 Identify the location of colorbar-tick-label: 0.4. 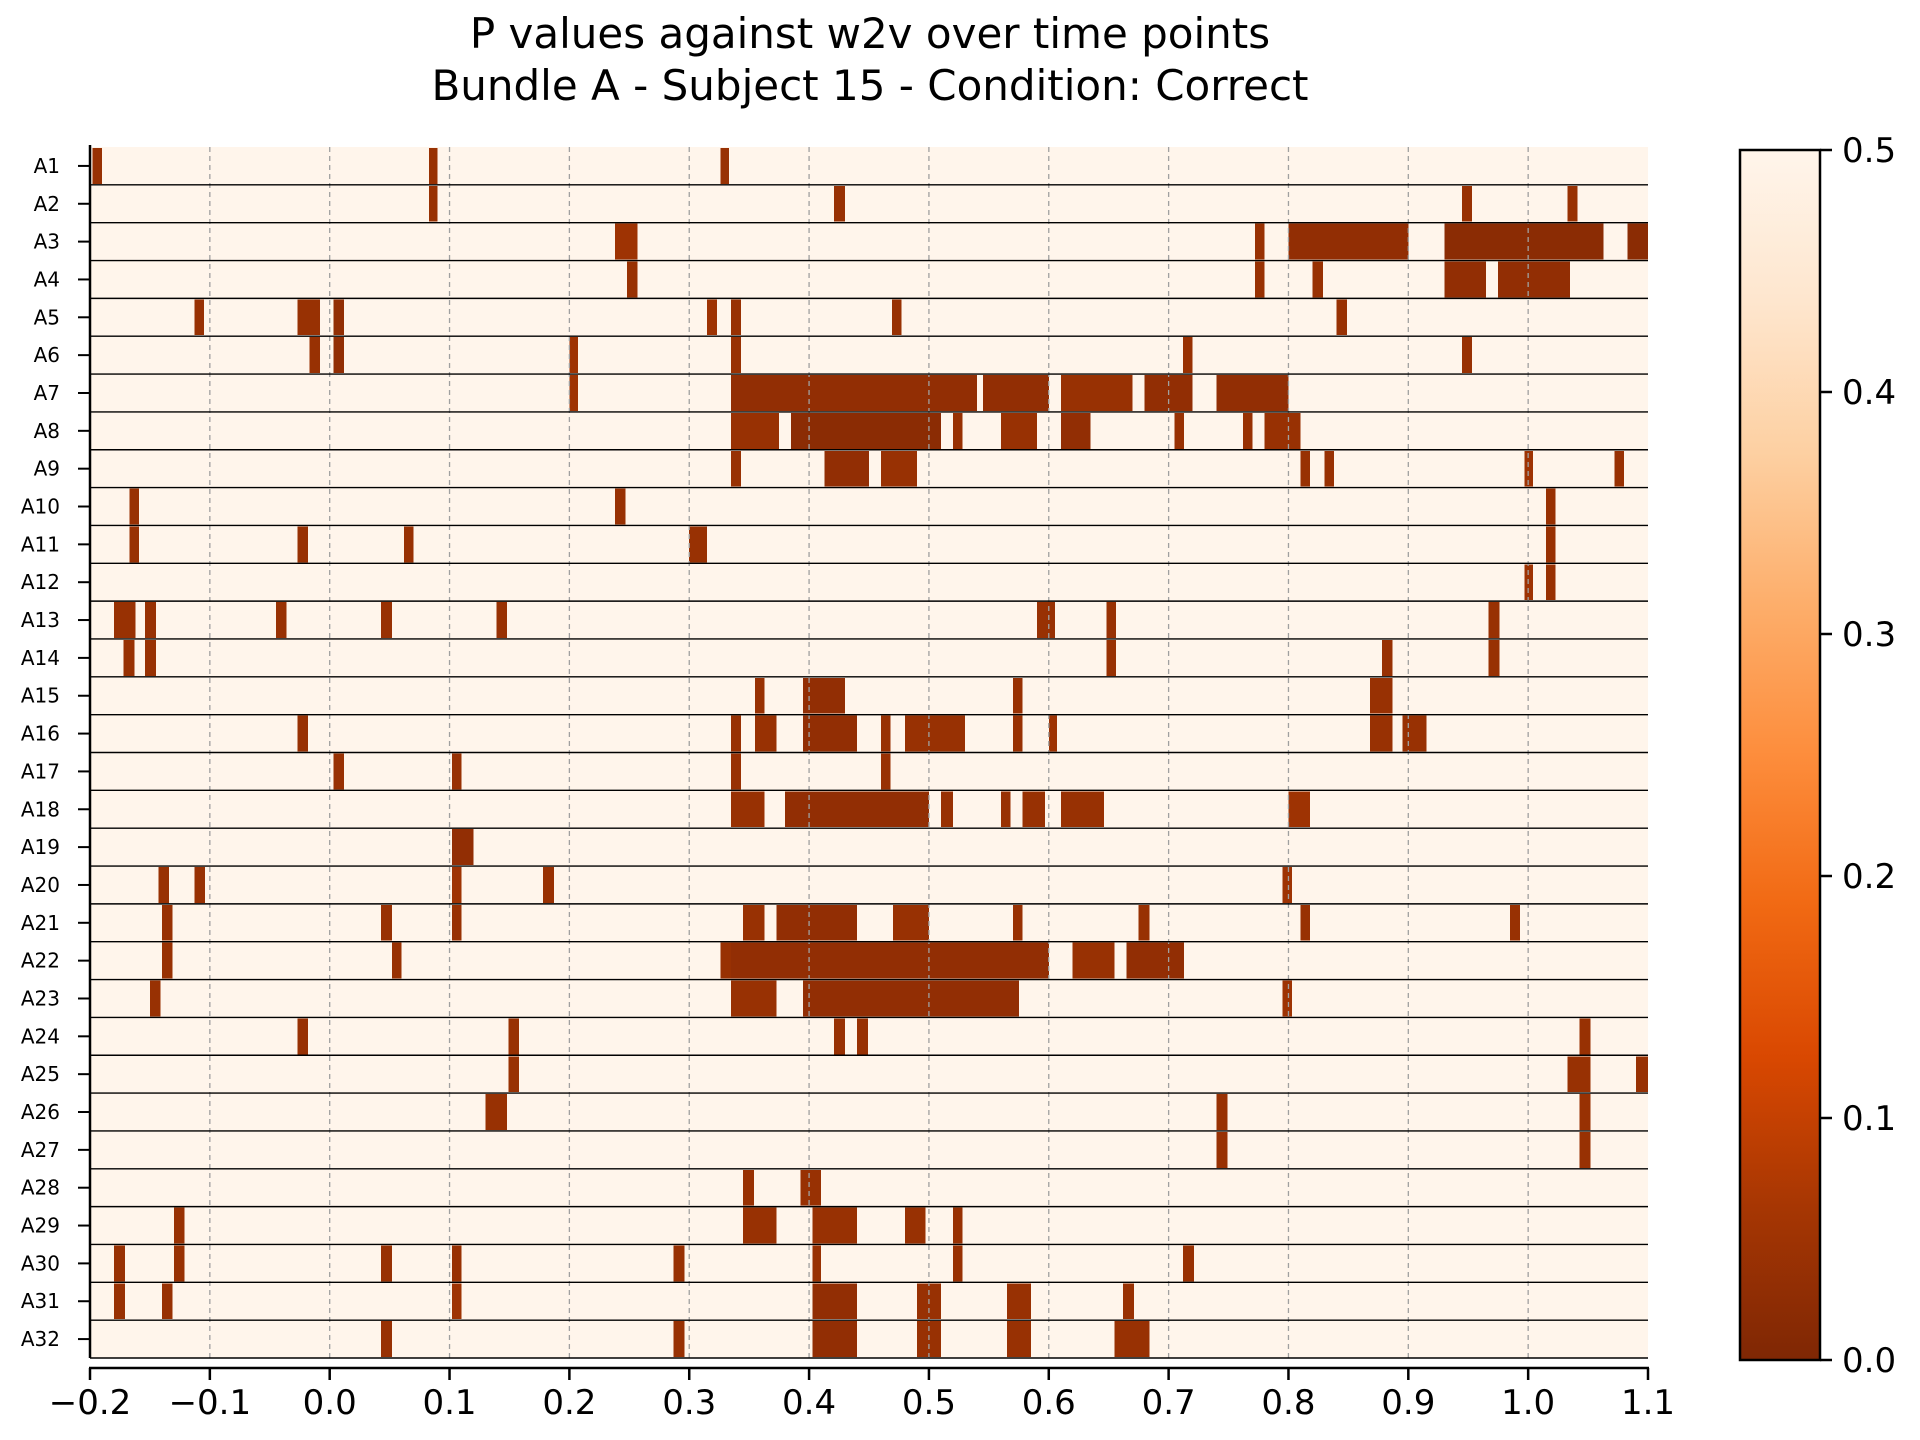
(1869, 393).